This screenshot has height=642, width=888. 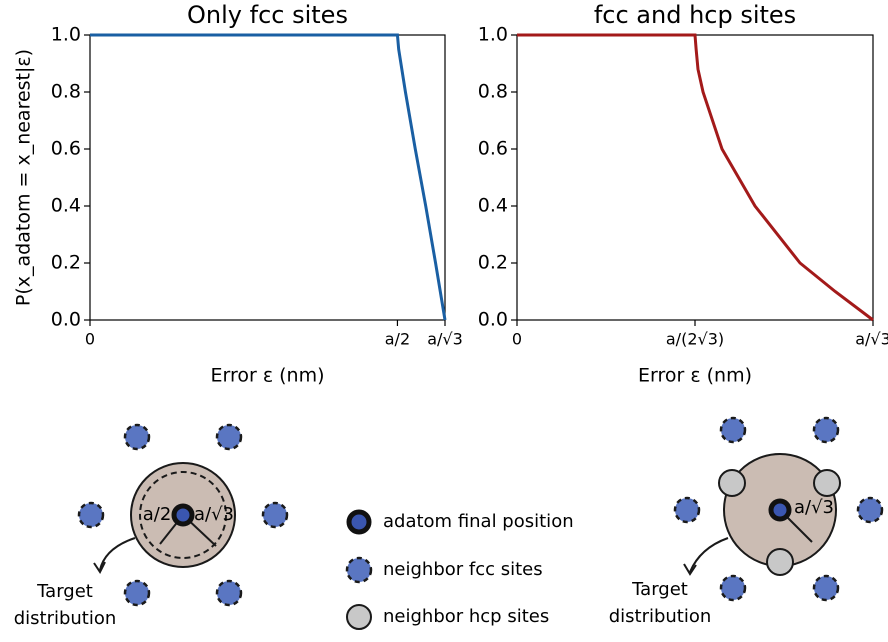 I want to click on legend-label: neighbor fcc sites, so click(x=463, y=569).